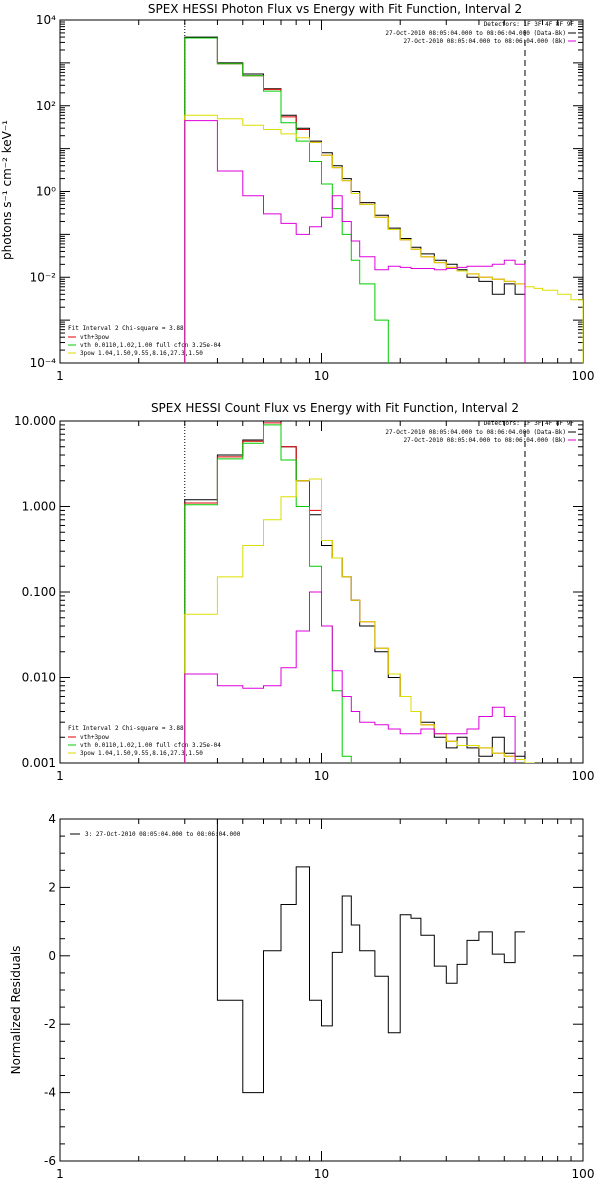 Image resolution: width=600 pixels, height=1200 pixels. I want to click on y-axis-label: photons s⁻¹ cm⁻² keV⁻¹, so click(7, 190).